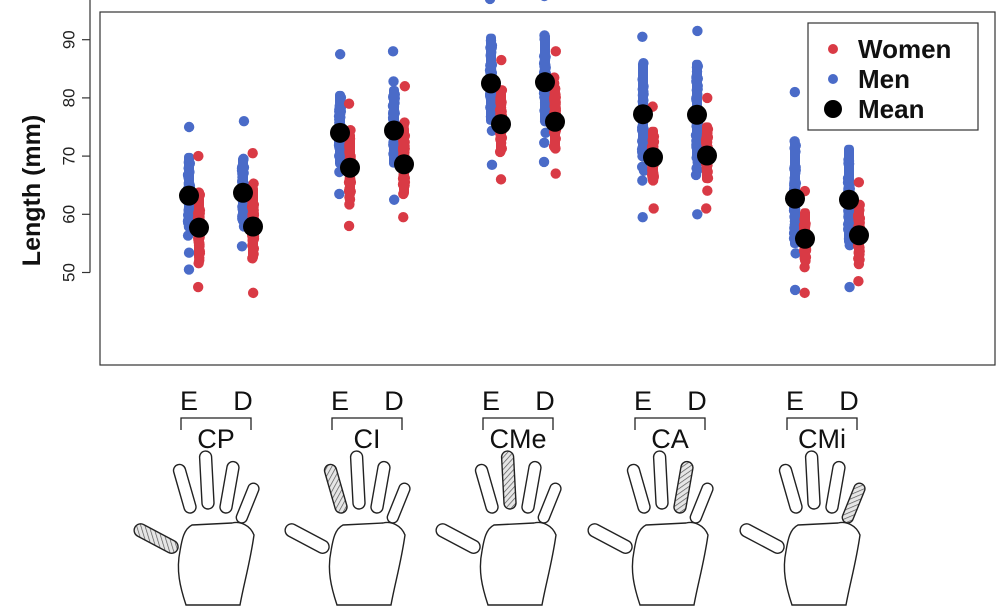 Image resolution: width=1000 pixels, height=611 pixels. I want to click on legend-label: Mean, so click(891, 109).